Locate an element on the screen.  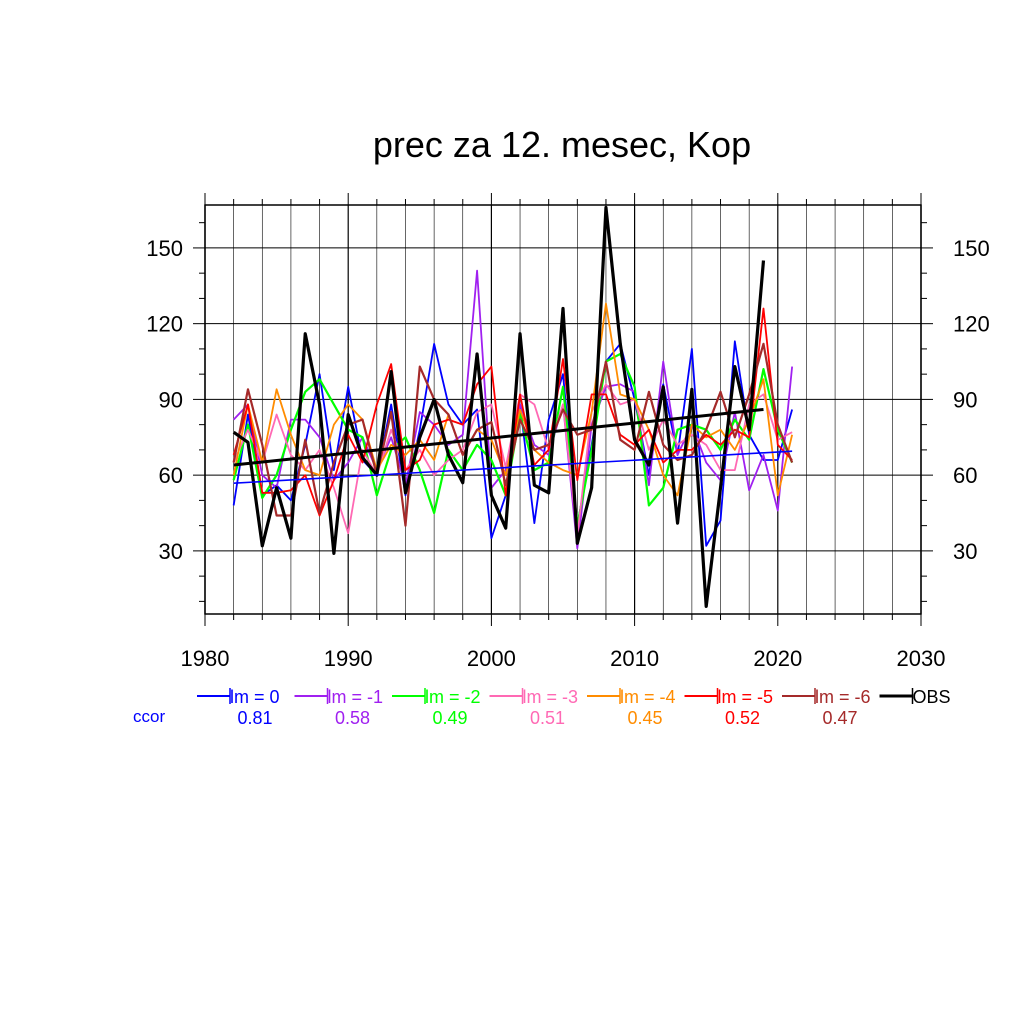
y-tick-label-right: 150 is located at coordinates (971, 248).